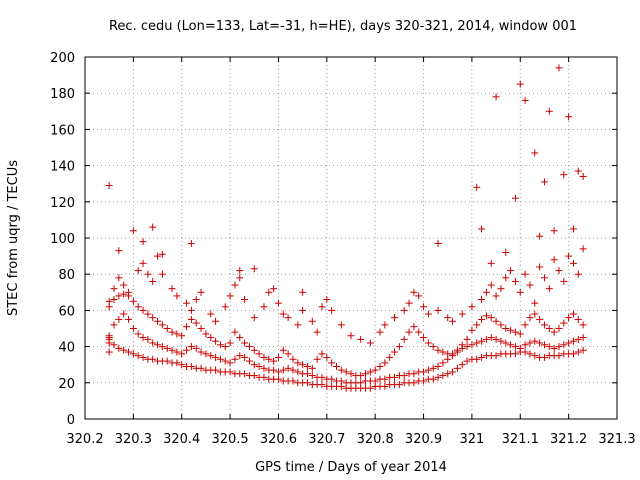  I want to click on x-tick-label: 320.2, so click(84, 439).